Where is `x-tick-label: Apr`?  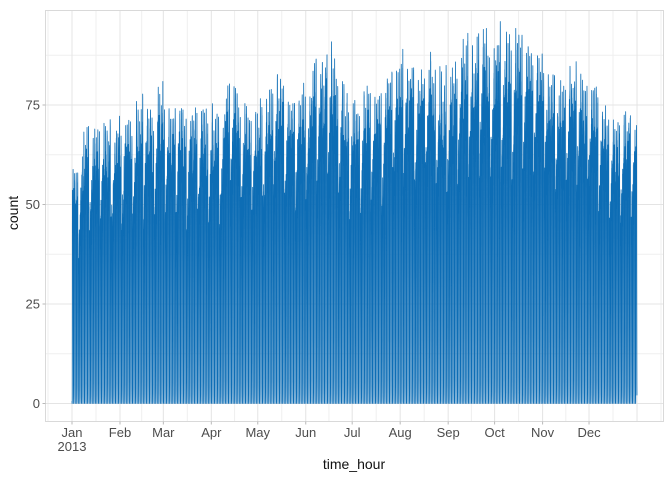
x-tick-label: Apr is located at coordinates (211, 432).